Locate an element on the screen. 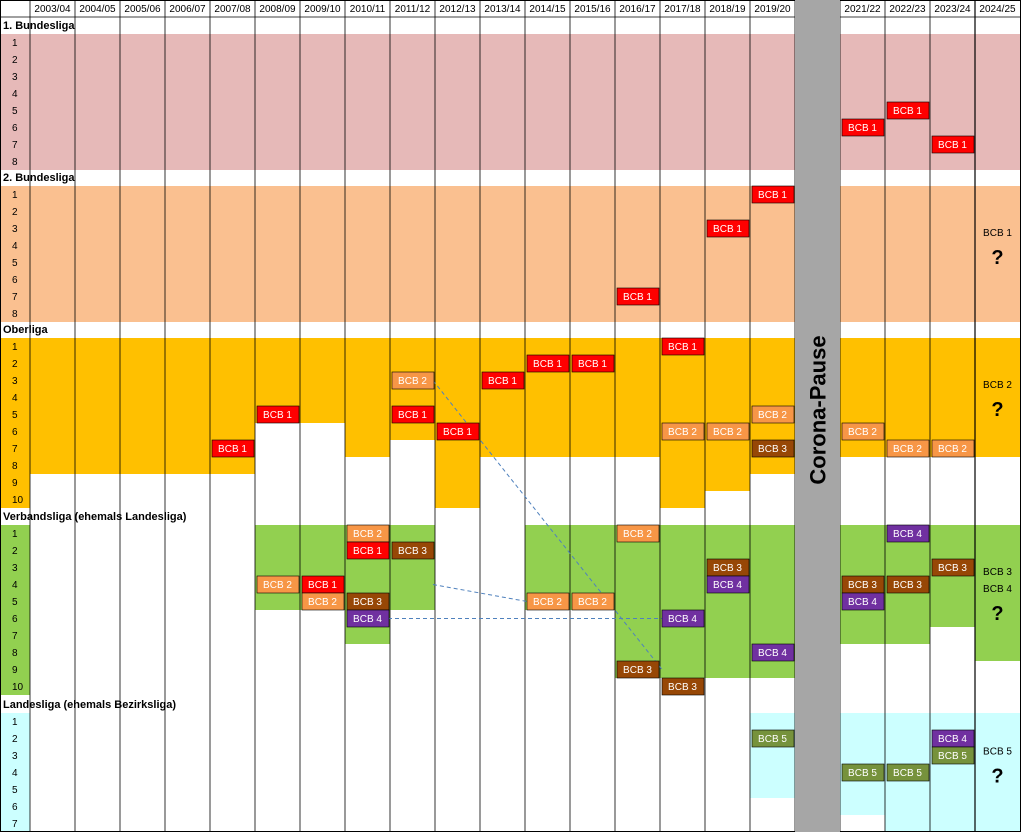  season-header: 2006/07 is located at coordinates (187, 9).